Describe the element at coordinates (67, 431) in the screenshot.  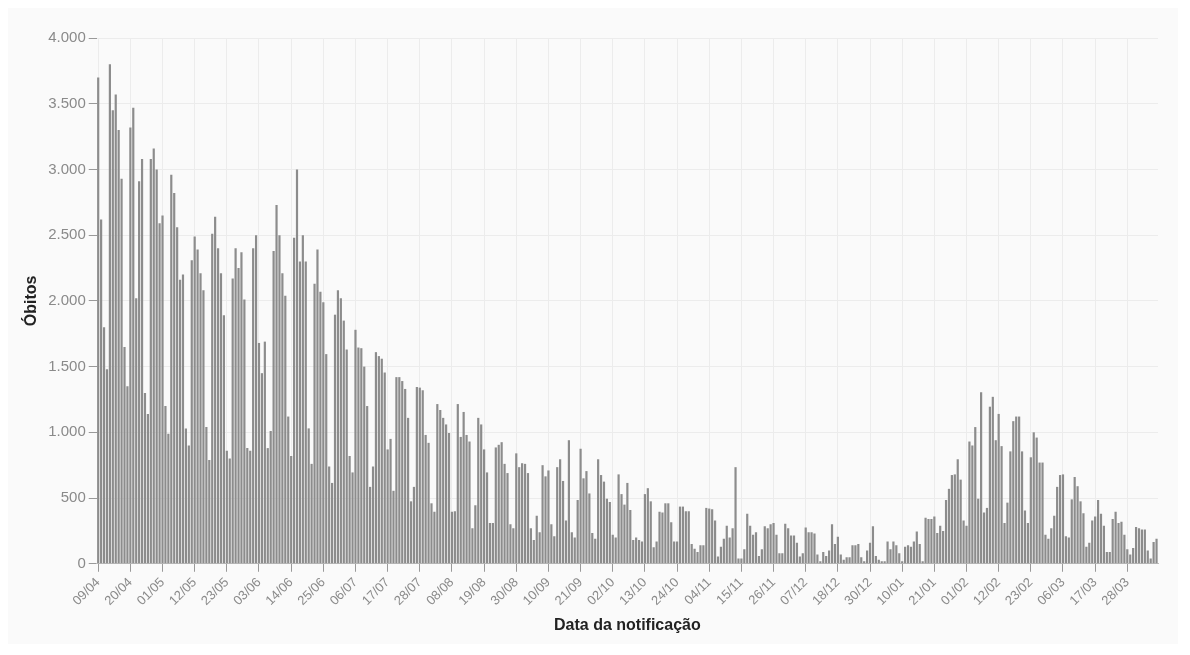
I see `y-tick-label: 1.000` at that location.